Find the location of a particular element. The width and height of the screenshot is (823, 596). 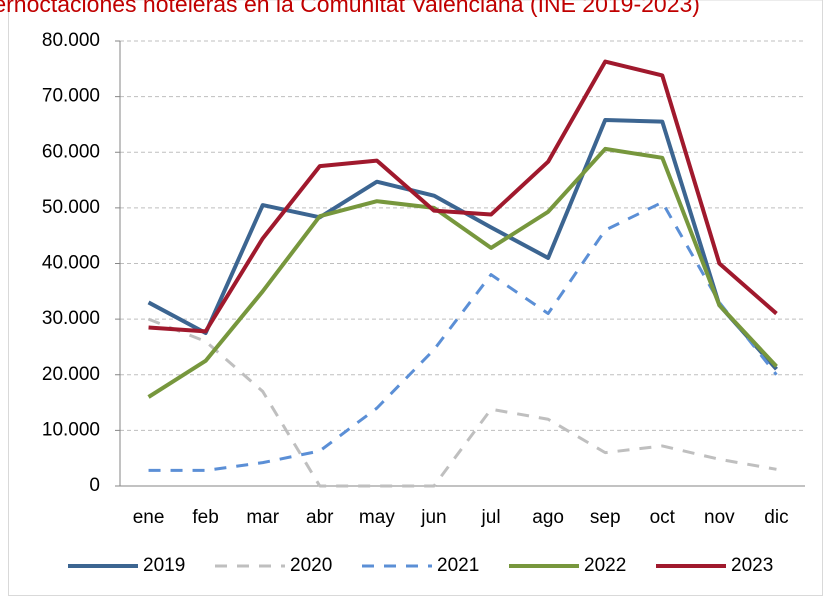

legend-label: 2021 is located at coordinates (458, 565).